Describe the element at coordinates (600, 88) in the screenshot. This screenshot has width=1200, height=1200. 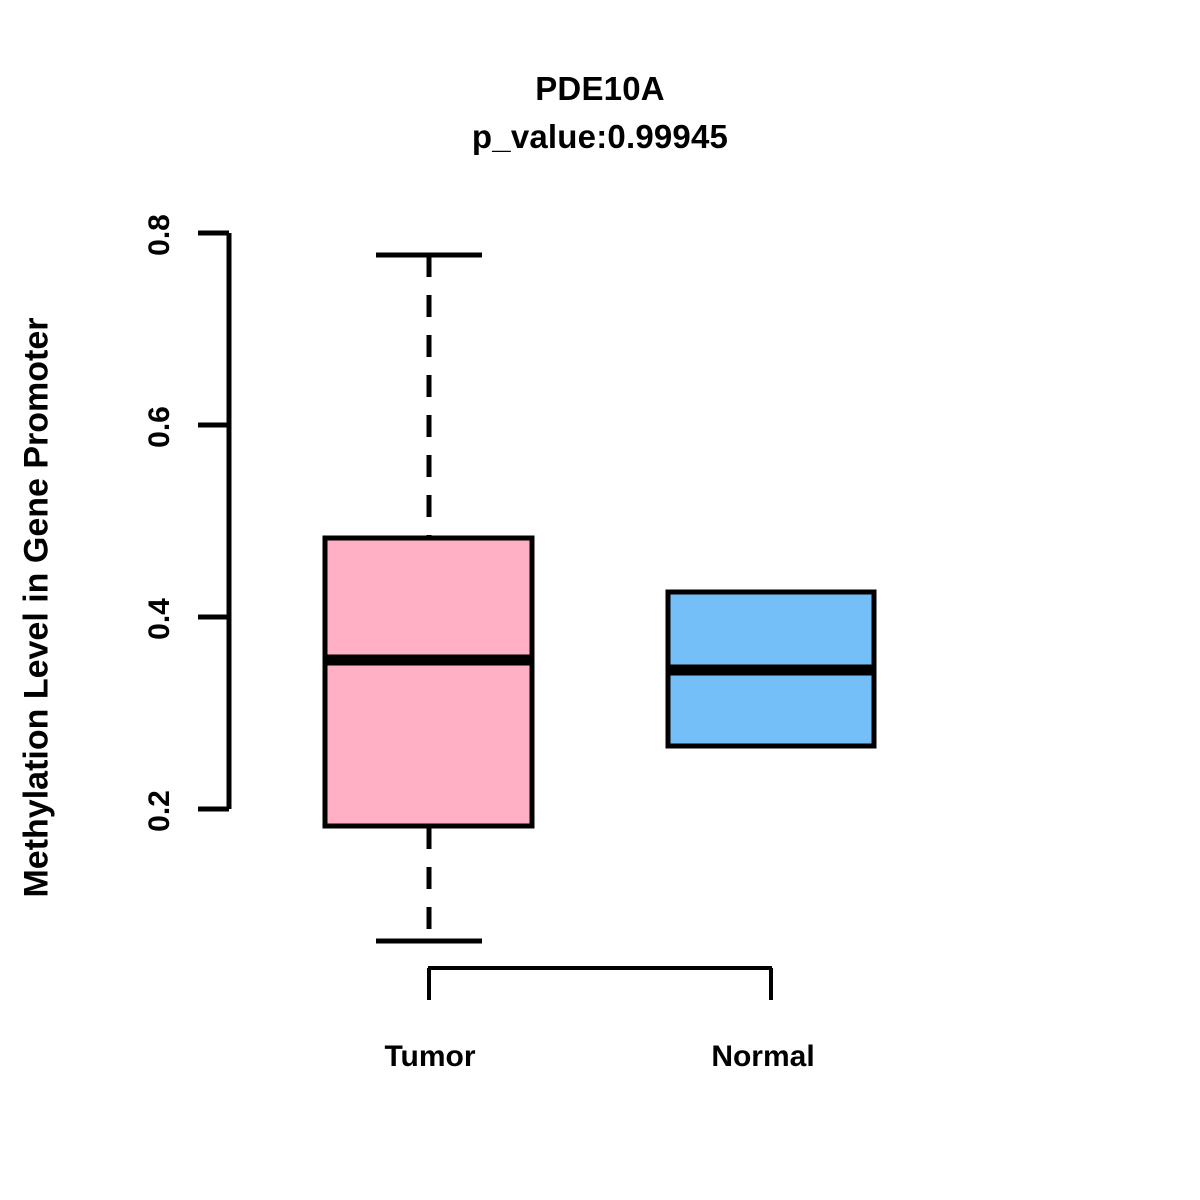
I see `page-title: PDE10A` at that location.